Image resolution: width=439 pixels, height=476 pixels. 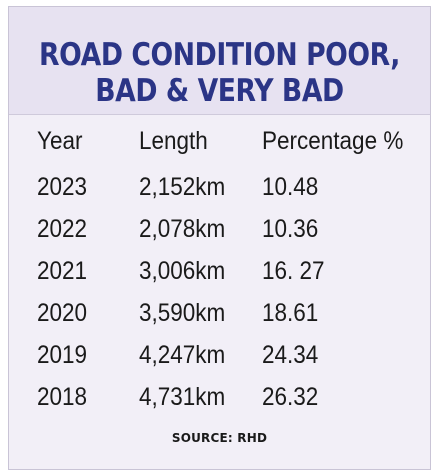 What do you see at coordinates (182, 313) in the screenshot?
I see `length-cell: 3,590km` at bounding box center [182, 313].